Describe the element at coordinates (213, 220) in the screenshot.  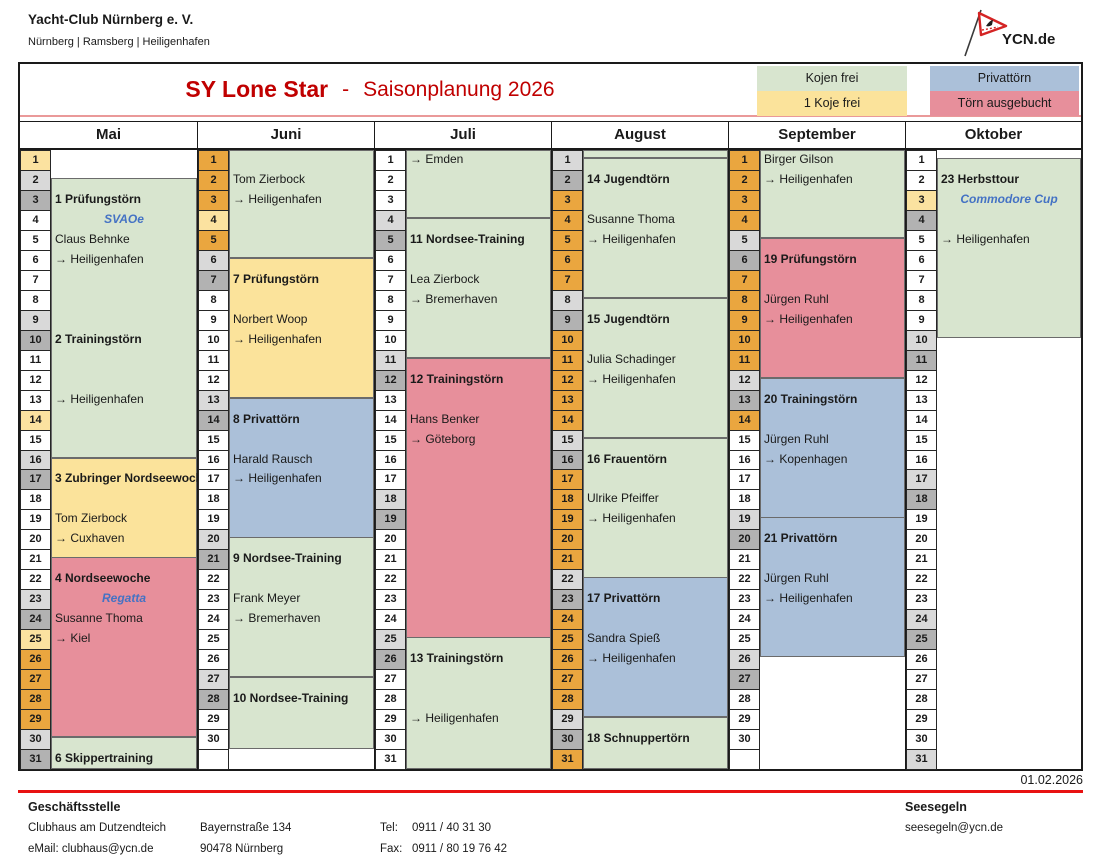
I see `day-cell-public_holiday: 4` at that location.